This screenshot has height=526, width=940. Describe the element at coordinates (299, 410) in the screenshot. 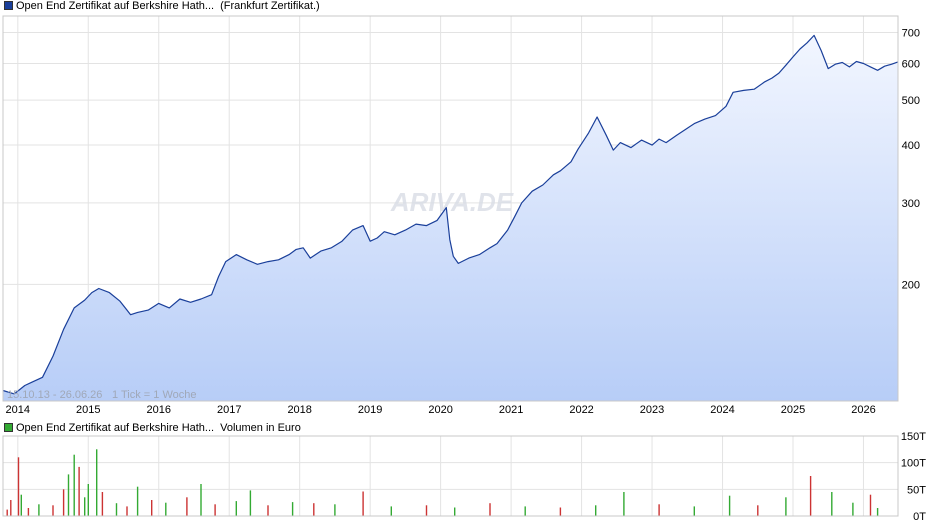

I see `x-tick-label: 2018` at that location.